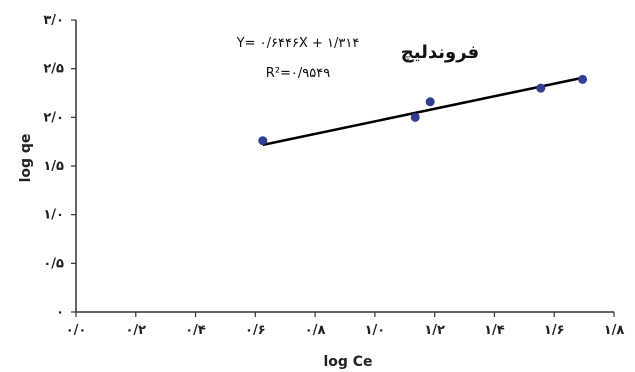  What do you see at coordinates (60, 312) in the screenshot?
I see `y-tick-label: ۰` at bounding box center [60, 312].